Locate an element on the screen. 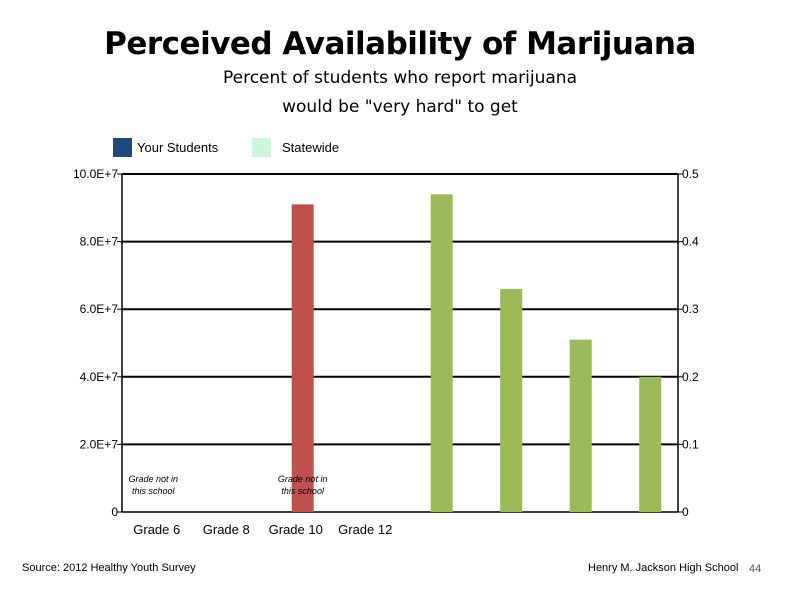  y-right-tick-label: 0 is located at coordinates (685, 512).